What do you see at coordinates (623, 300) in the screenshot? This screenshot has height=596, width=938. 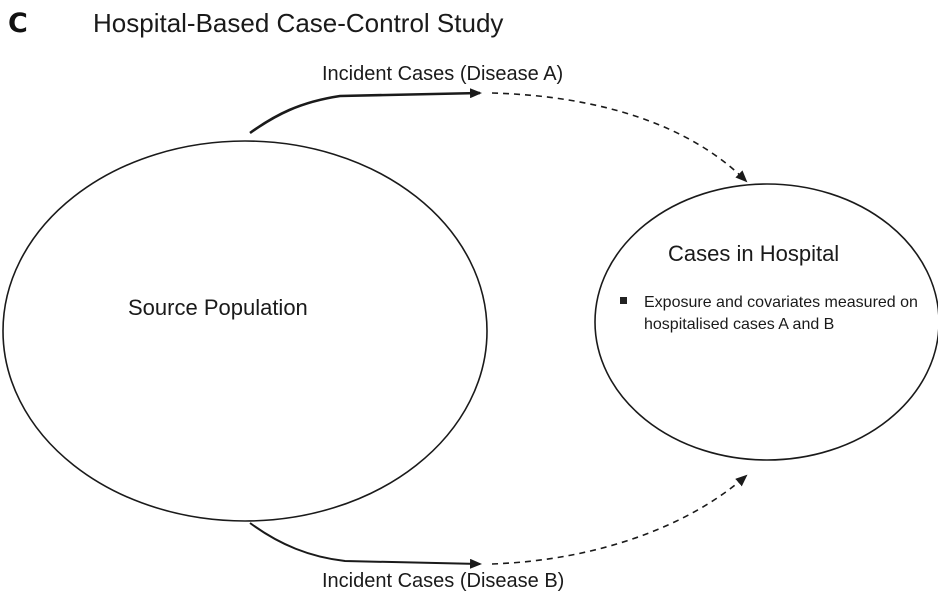 I see `bullet-square-icon` at bounding box center [623, 300].